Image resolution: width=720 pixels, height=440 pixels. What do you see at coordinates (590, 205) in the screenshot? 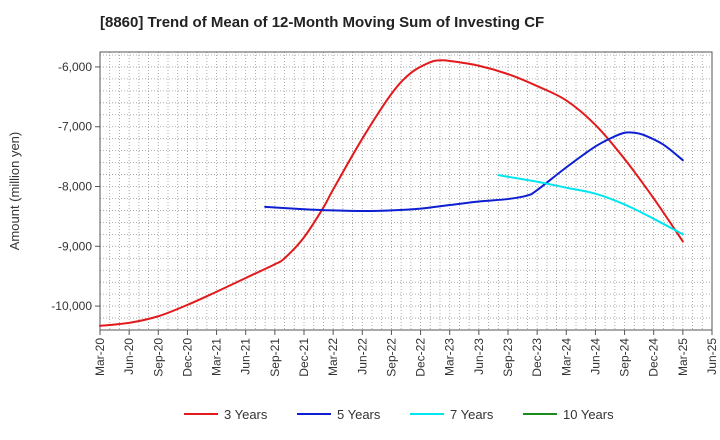
I see `series-line-7-years` at bounding box center [590, 205].